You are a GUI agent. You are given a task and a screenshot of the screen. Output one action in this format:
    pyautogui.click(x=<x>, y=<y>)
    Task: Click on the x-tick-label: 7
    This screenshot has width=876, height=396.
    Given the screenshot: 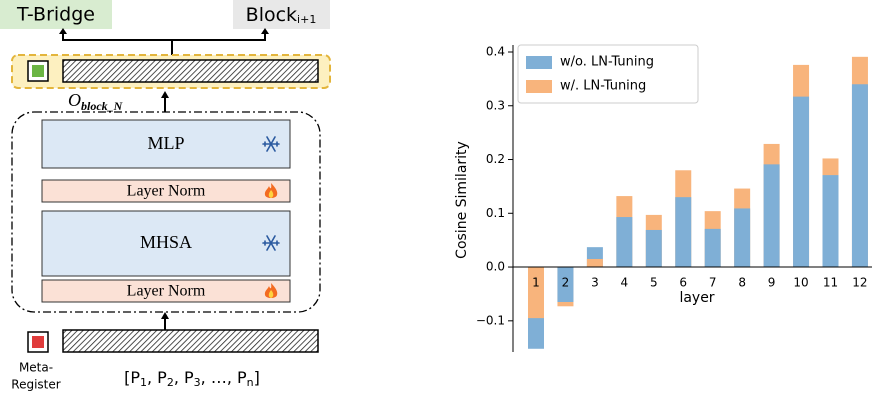 What is the action you would take?
    pyautogui.click(x=713, y=283)
    